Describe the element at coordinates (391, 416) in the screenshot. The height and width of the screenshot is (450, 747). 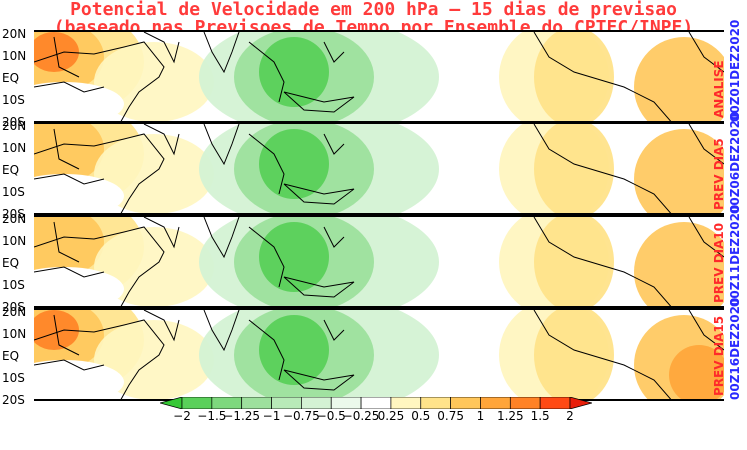
I see `colorbar-tick-label: 0.25` at that location.